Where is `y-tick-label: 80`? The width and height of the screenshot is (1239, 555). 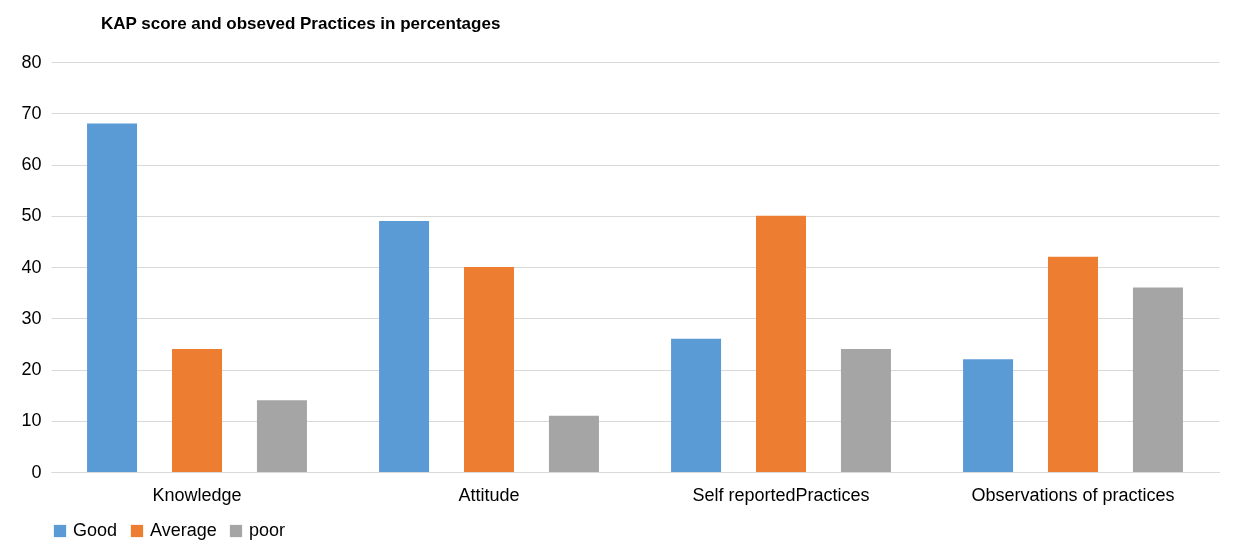
y-tick-label: 80 is located at coordinates (31, 61).